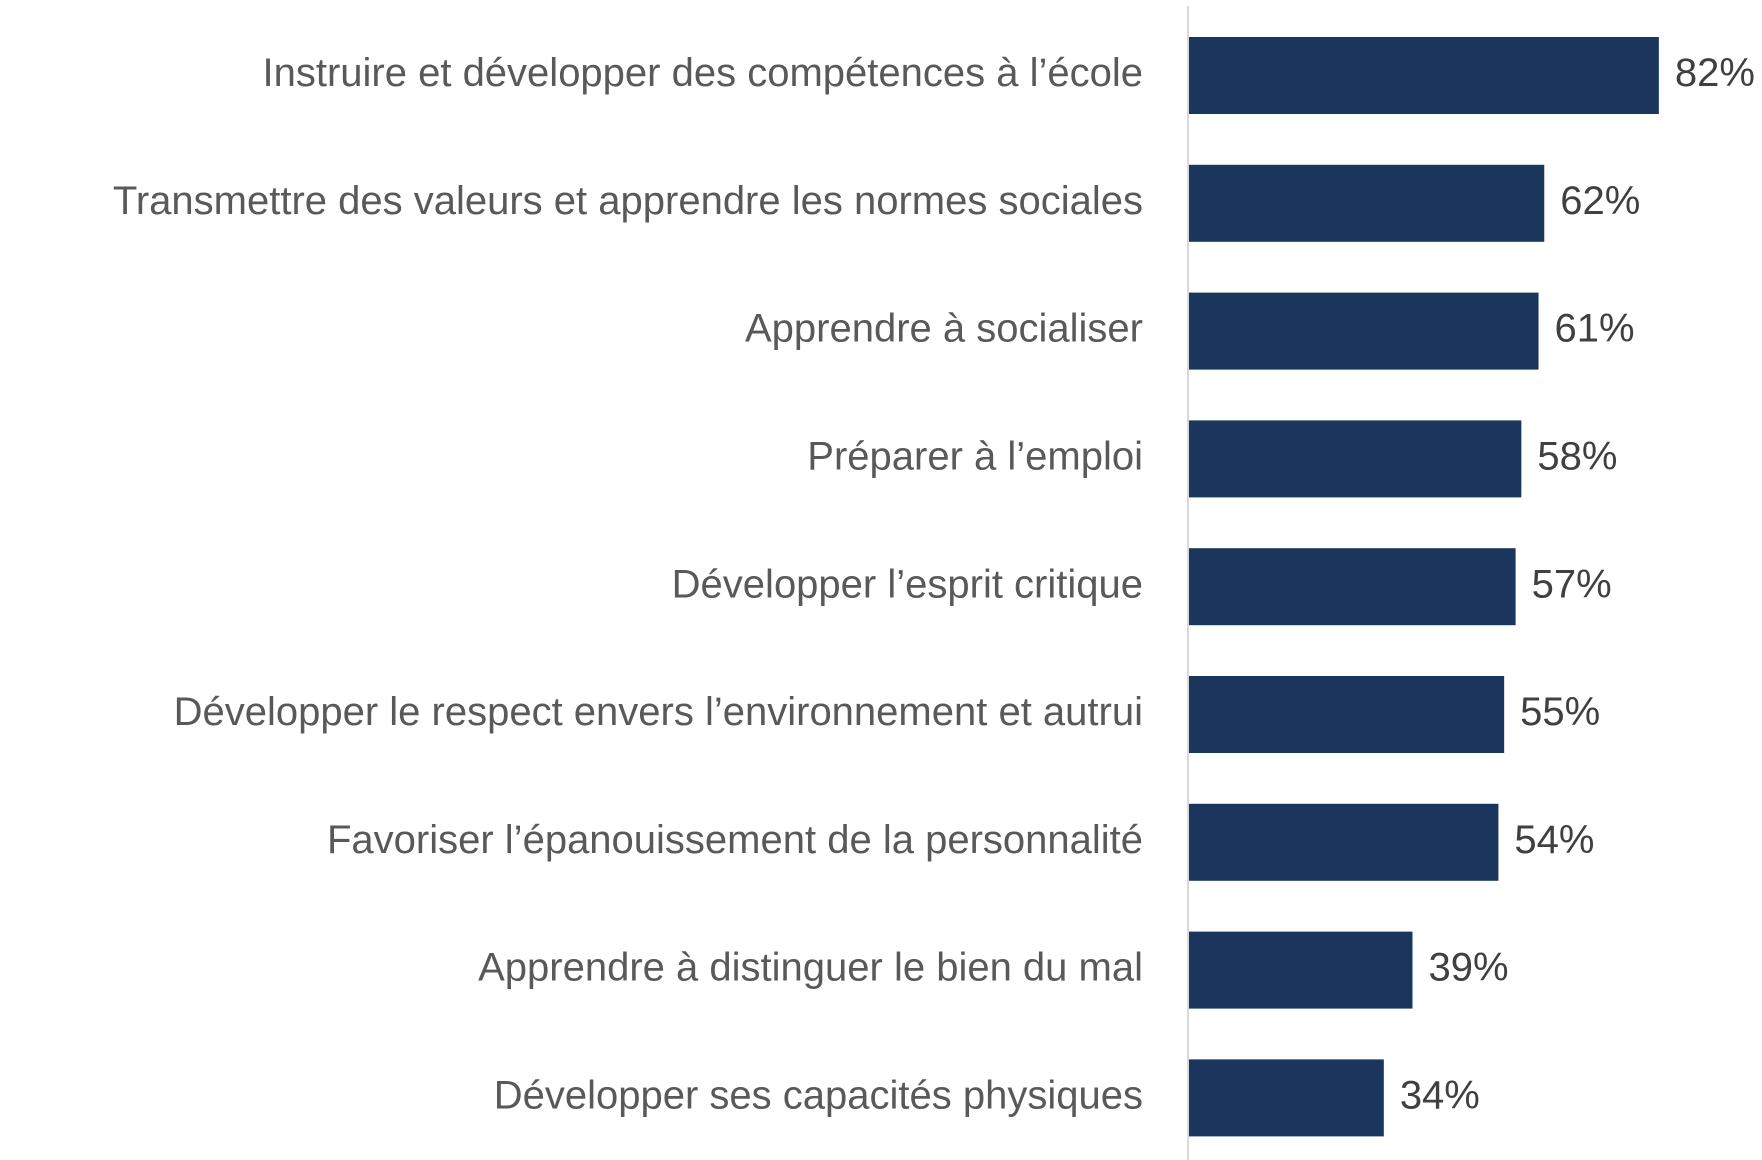 The image size is (1762, 1160). I want to click on value-label: 34%, so click(1440, 1095).